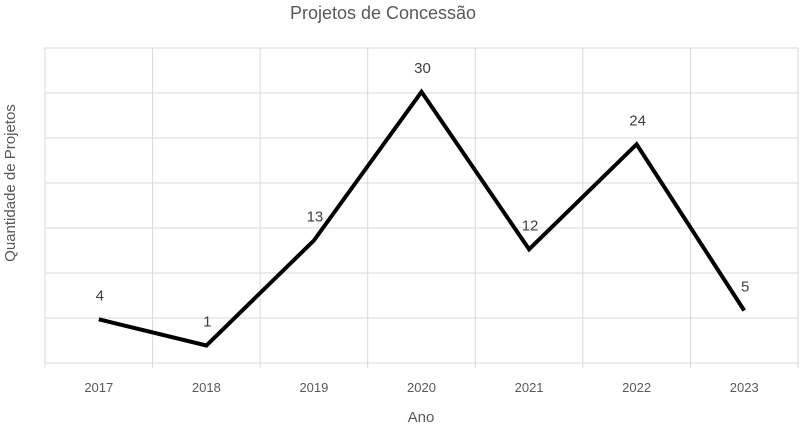  I want to click on x-tick-label: 2020, so click(421, 387).